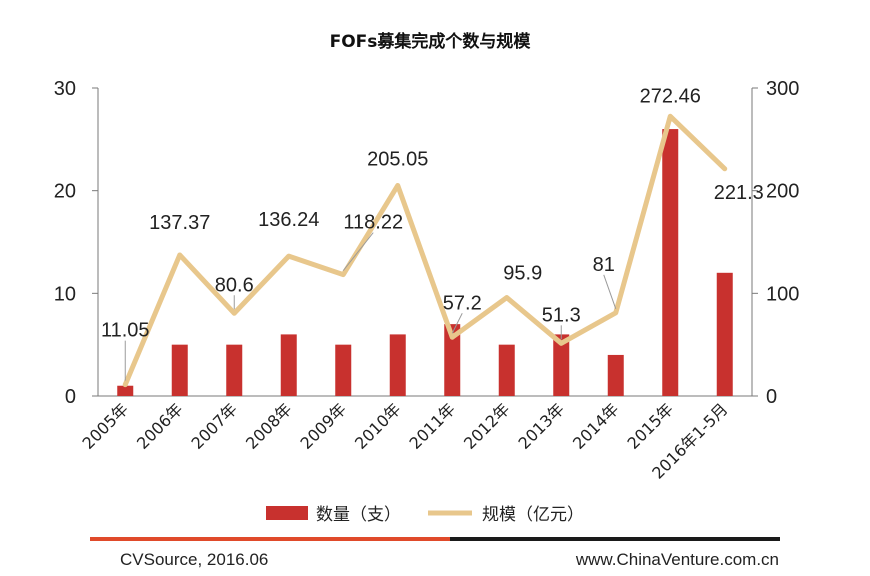  Describe the element at coordinates (373, 223) in the screenshot. I see `line-data-label: 118.22` at that location.